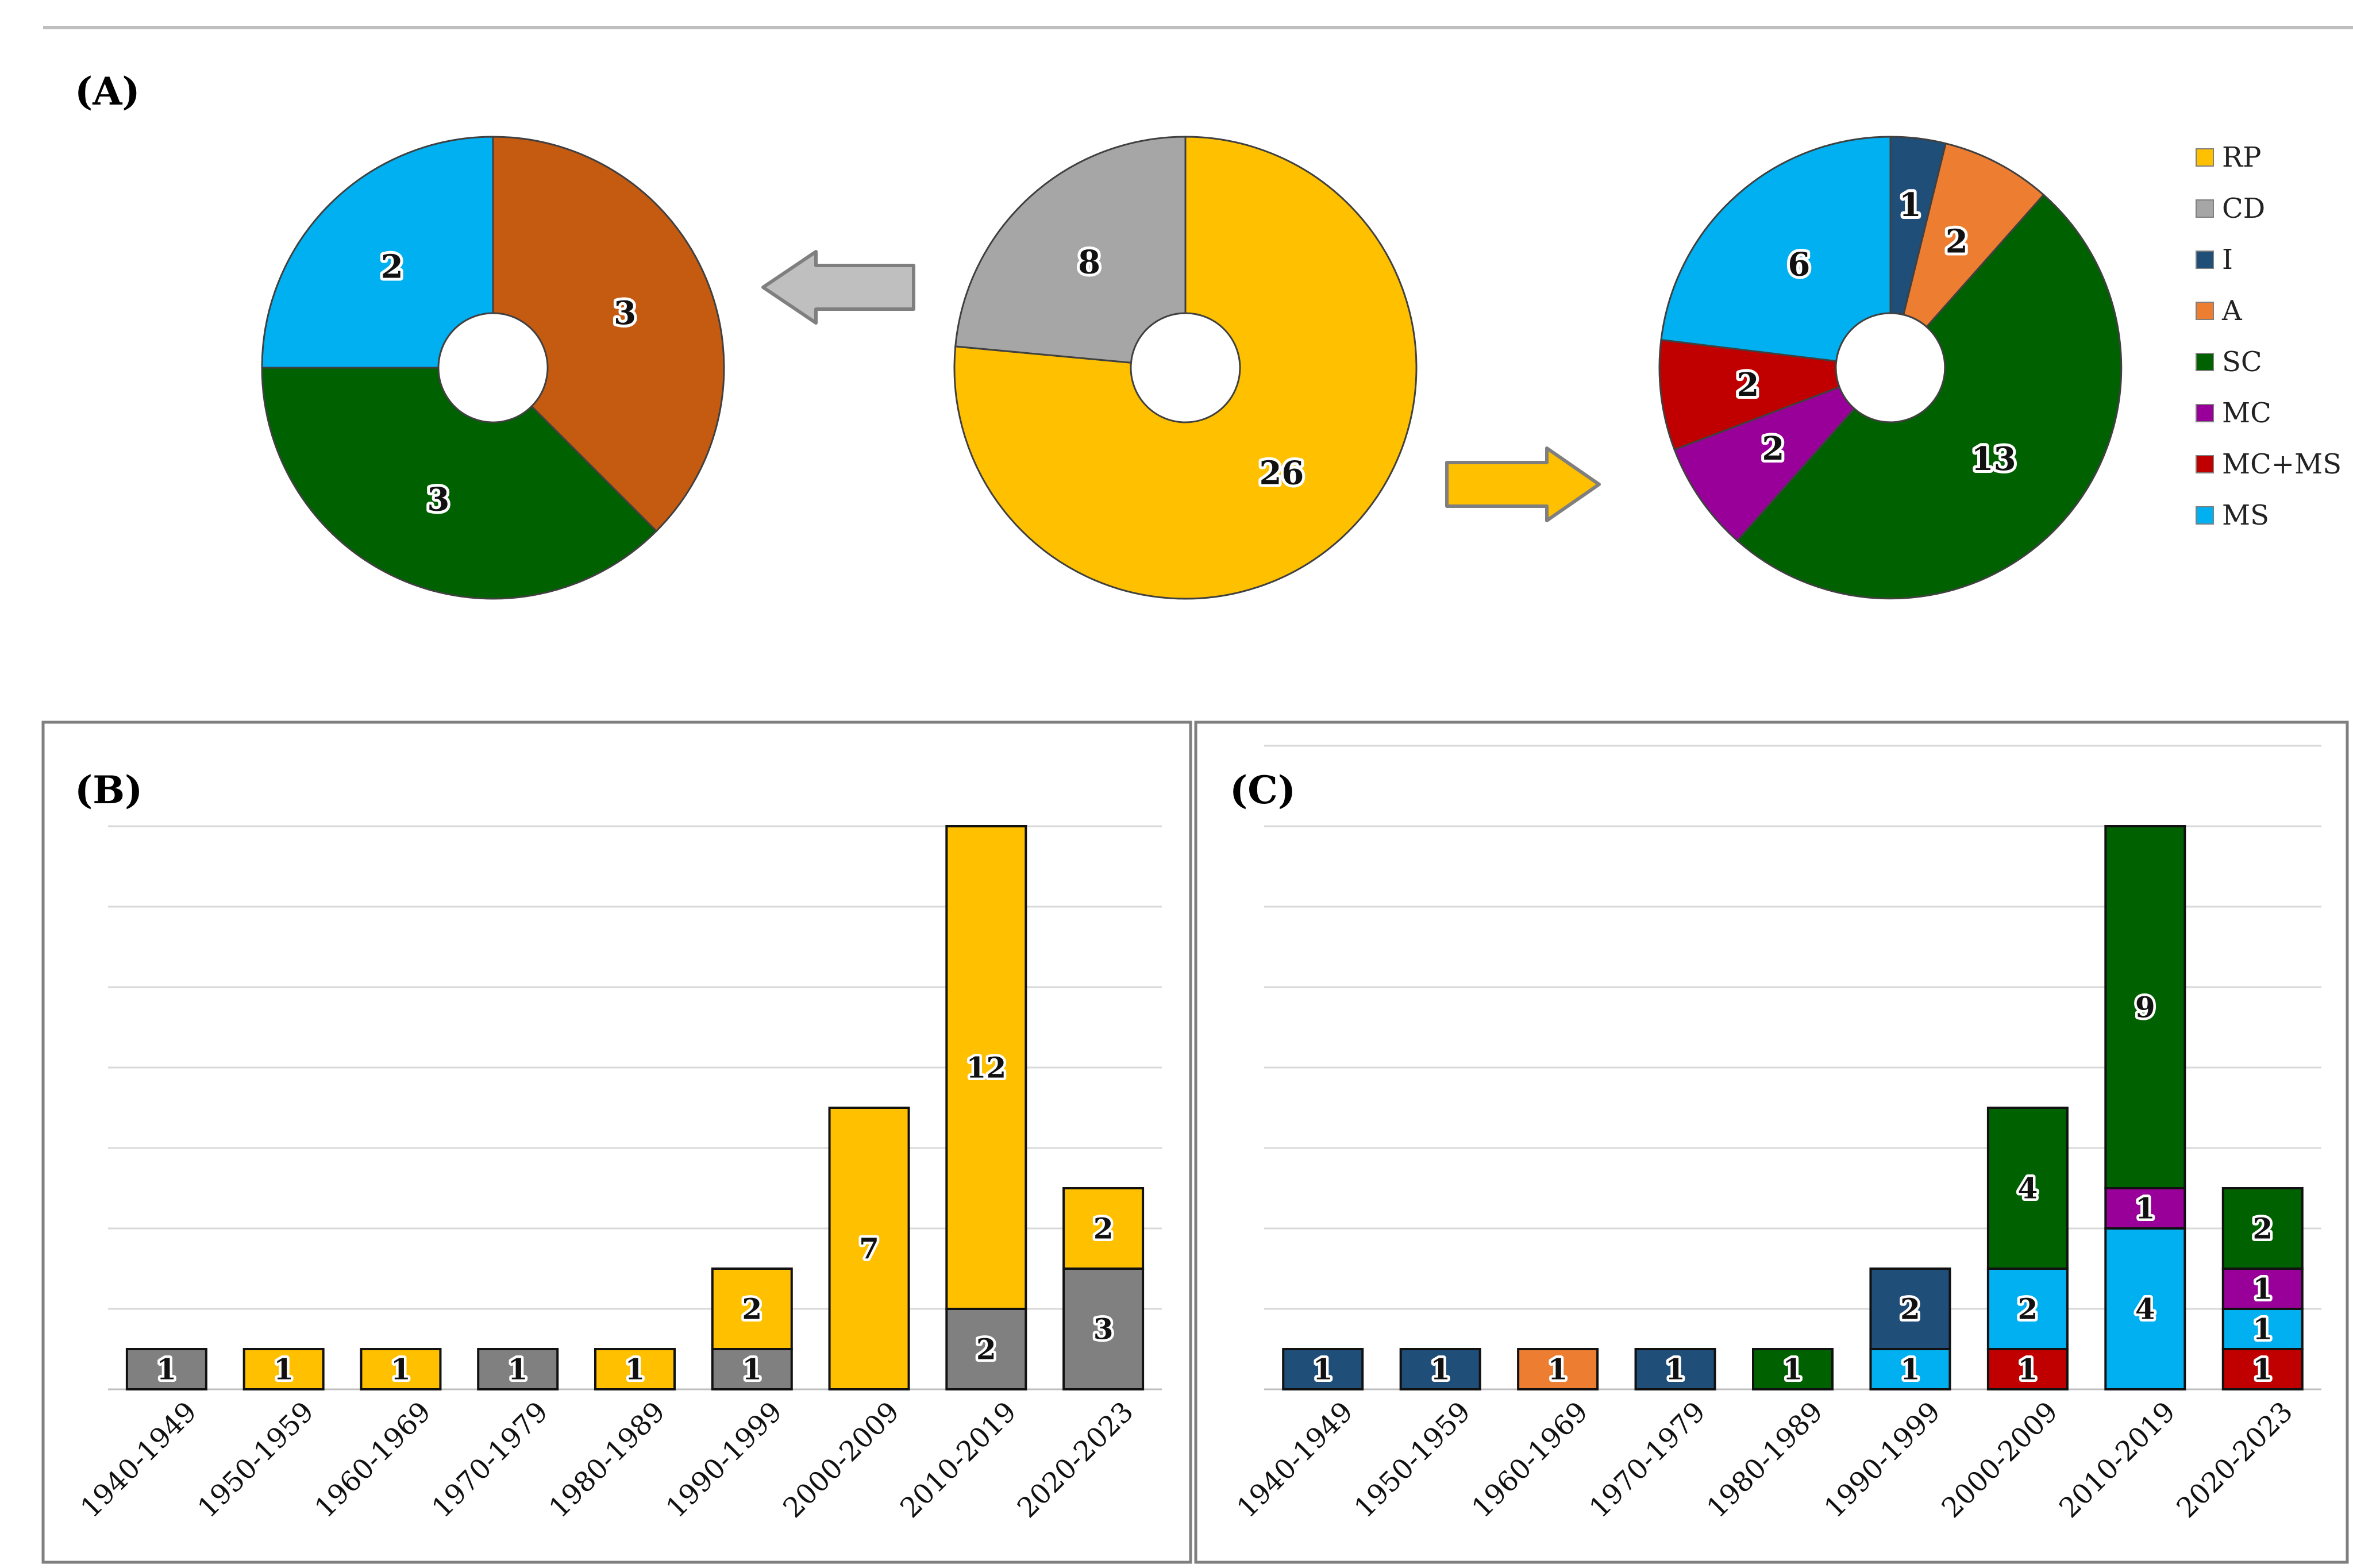 This screenshot has width=2353, height=1568. Describe the element at coordinates (1910, 205) in the screenshot. I see `donut-right-label-i: 1` at that location.